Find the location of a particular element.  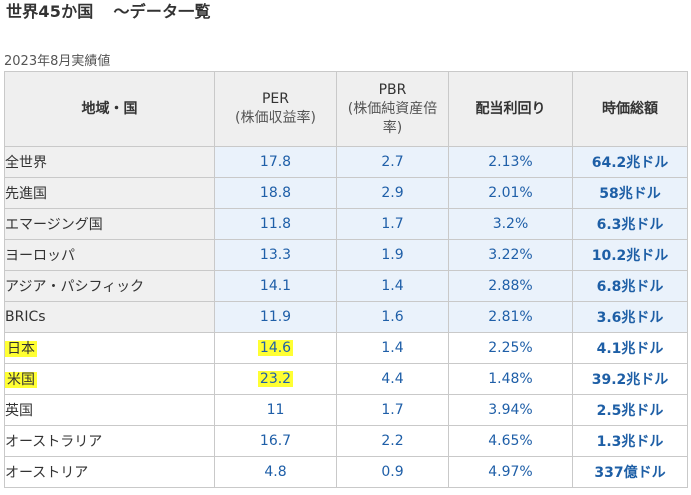

cell-pbr: 1.6 is located at coordinates (392, 317).